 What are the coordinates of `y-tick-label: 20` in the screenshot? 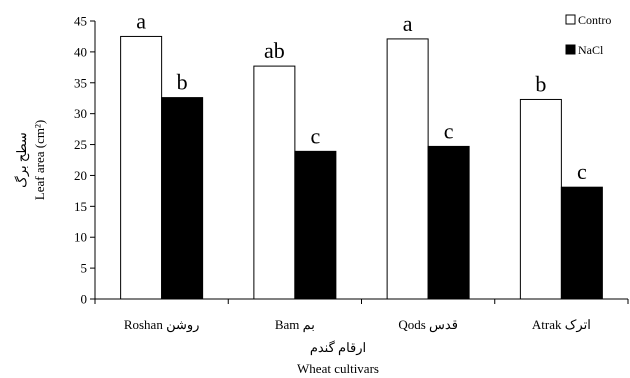 It's located at (80, 175).